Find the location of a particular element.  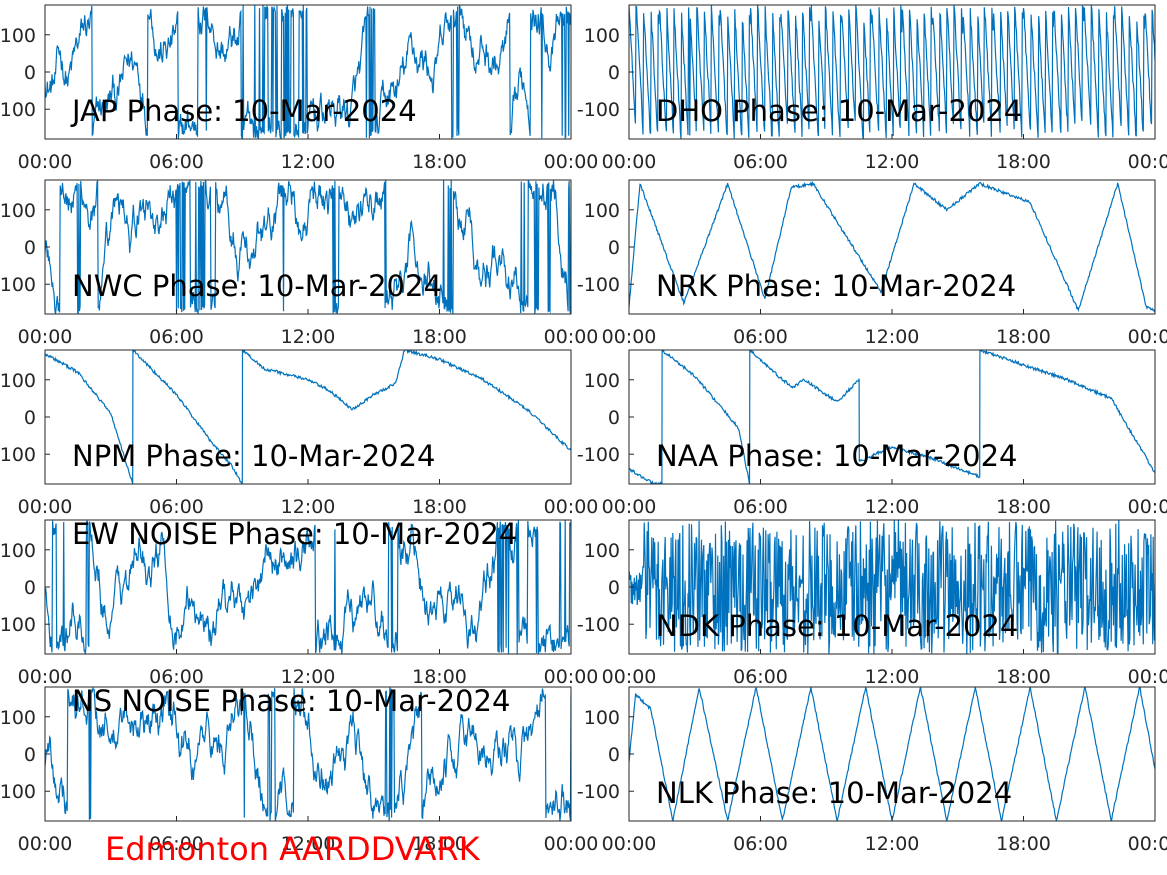

panel-title: EW NOISE Phase: 10-Mar-2024 is located at coordinates (294, 534).